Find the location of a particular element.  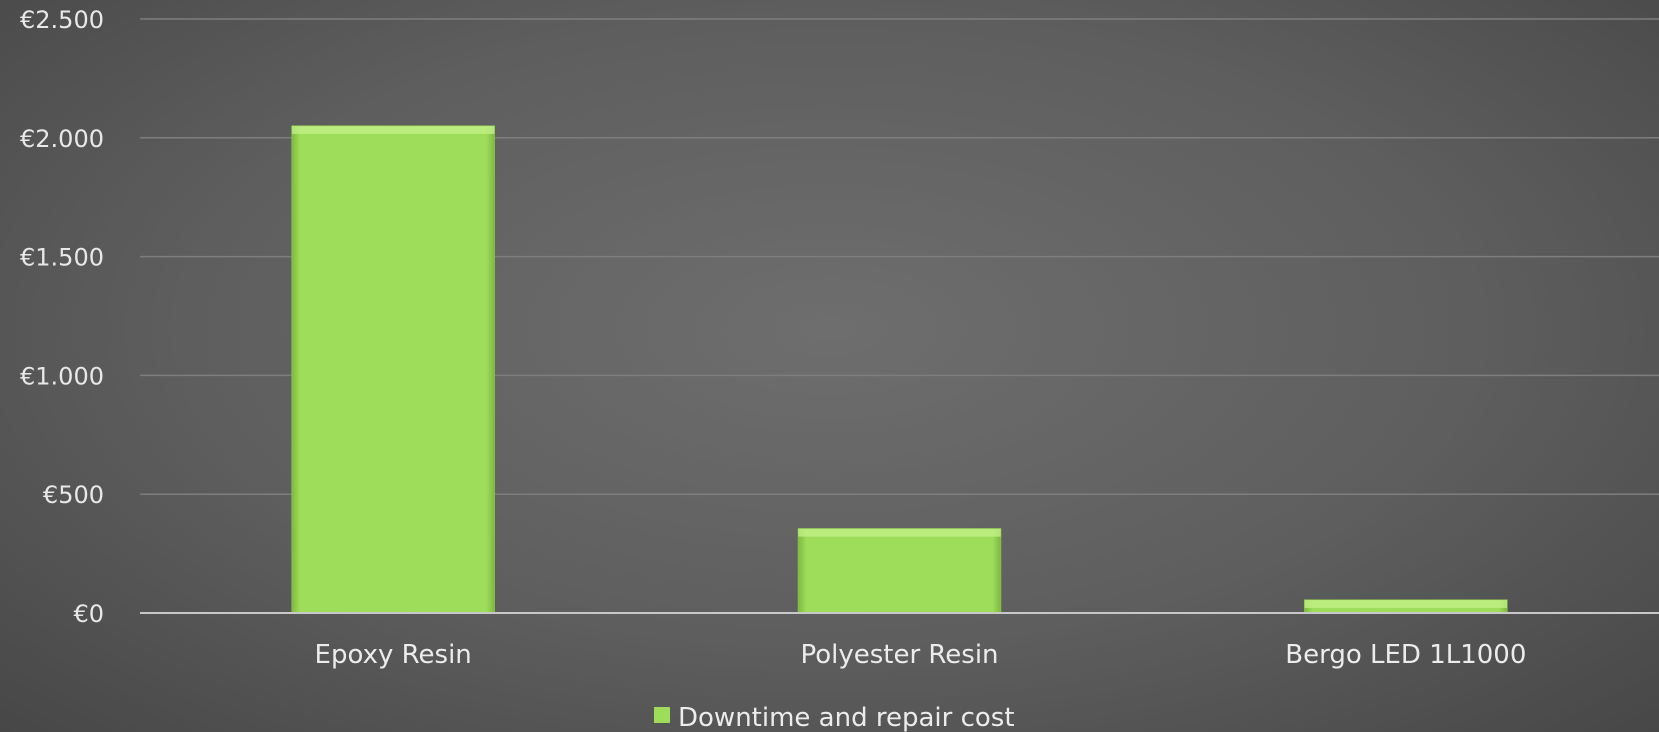

legend: Downtime and repair cost is located at coordinates (834, 717).